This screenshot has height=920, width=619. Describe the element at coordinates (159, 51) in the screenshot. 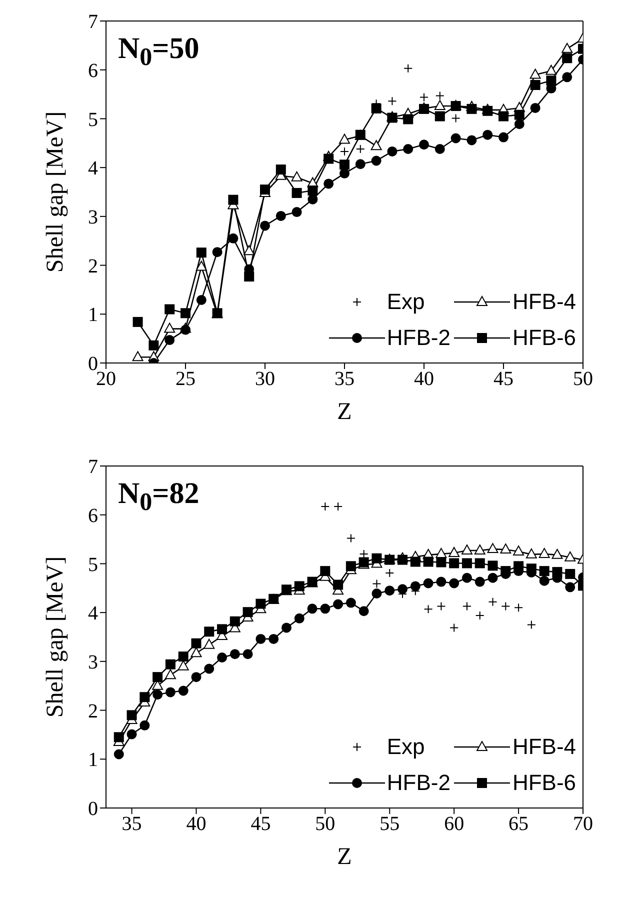

I see `text: N$_{0}$=50` at that location.